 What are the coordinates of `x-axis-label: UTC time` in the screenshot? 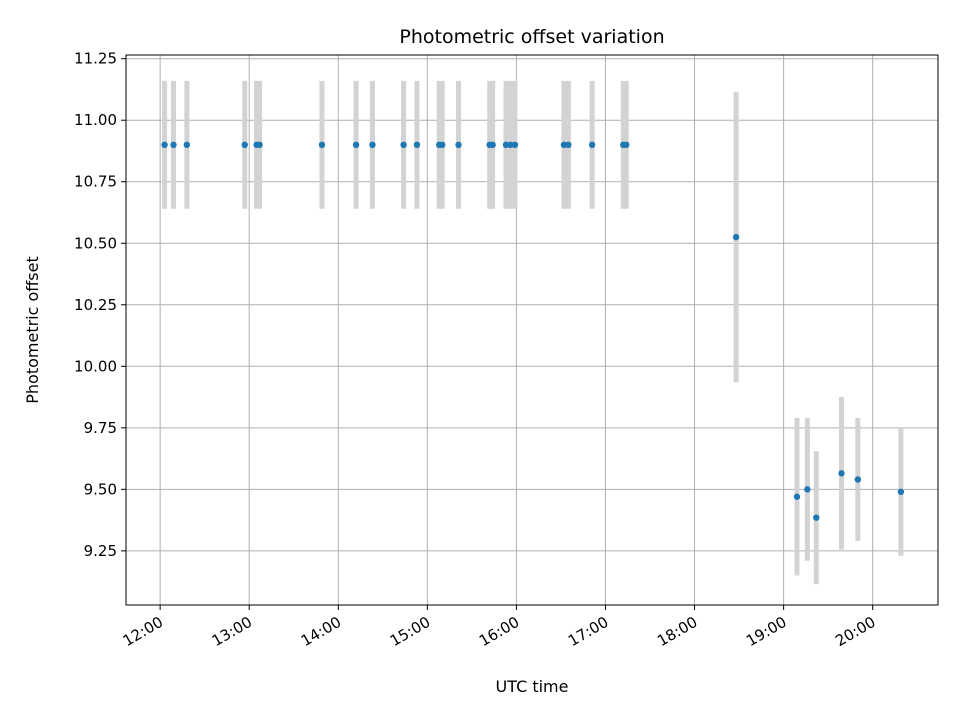 It's located at (532, 686).